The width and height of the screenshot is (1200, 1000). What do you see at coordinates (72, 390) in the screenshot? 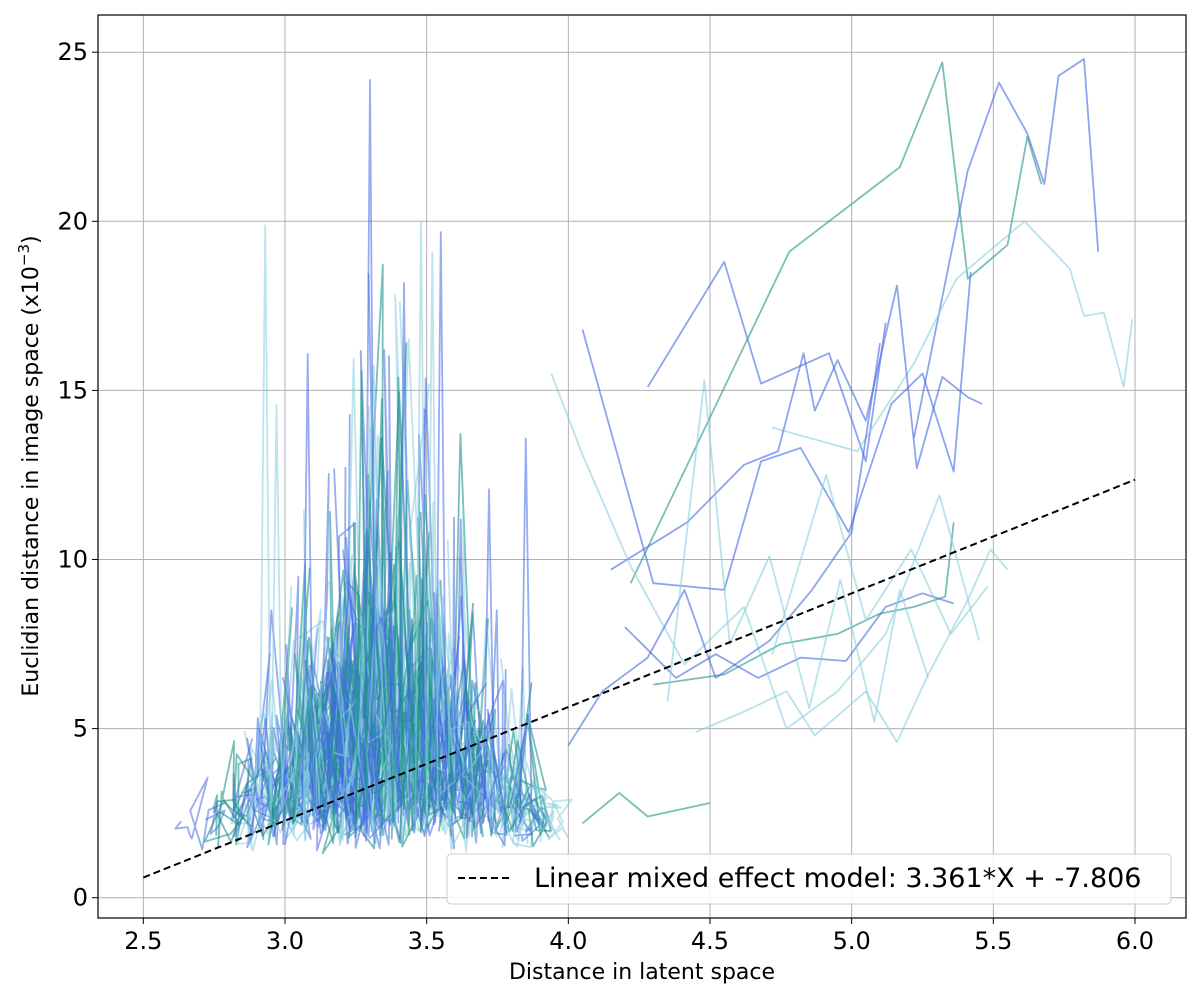
I see `y-tick-label: 15` at bounding box center [72, 390].